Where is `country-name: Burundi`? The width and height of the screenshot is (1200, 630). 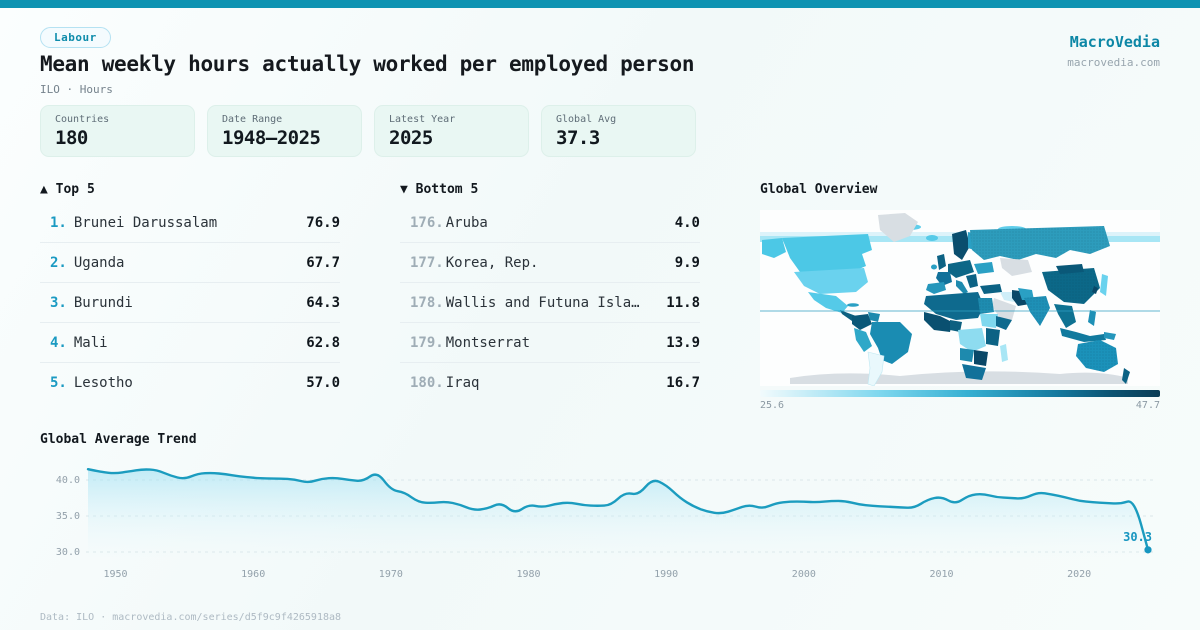
country-name: Burundi is located at coordinates (103, 302).